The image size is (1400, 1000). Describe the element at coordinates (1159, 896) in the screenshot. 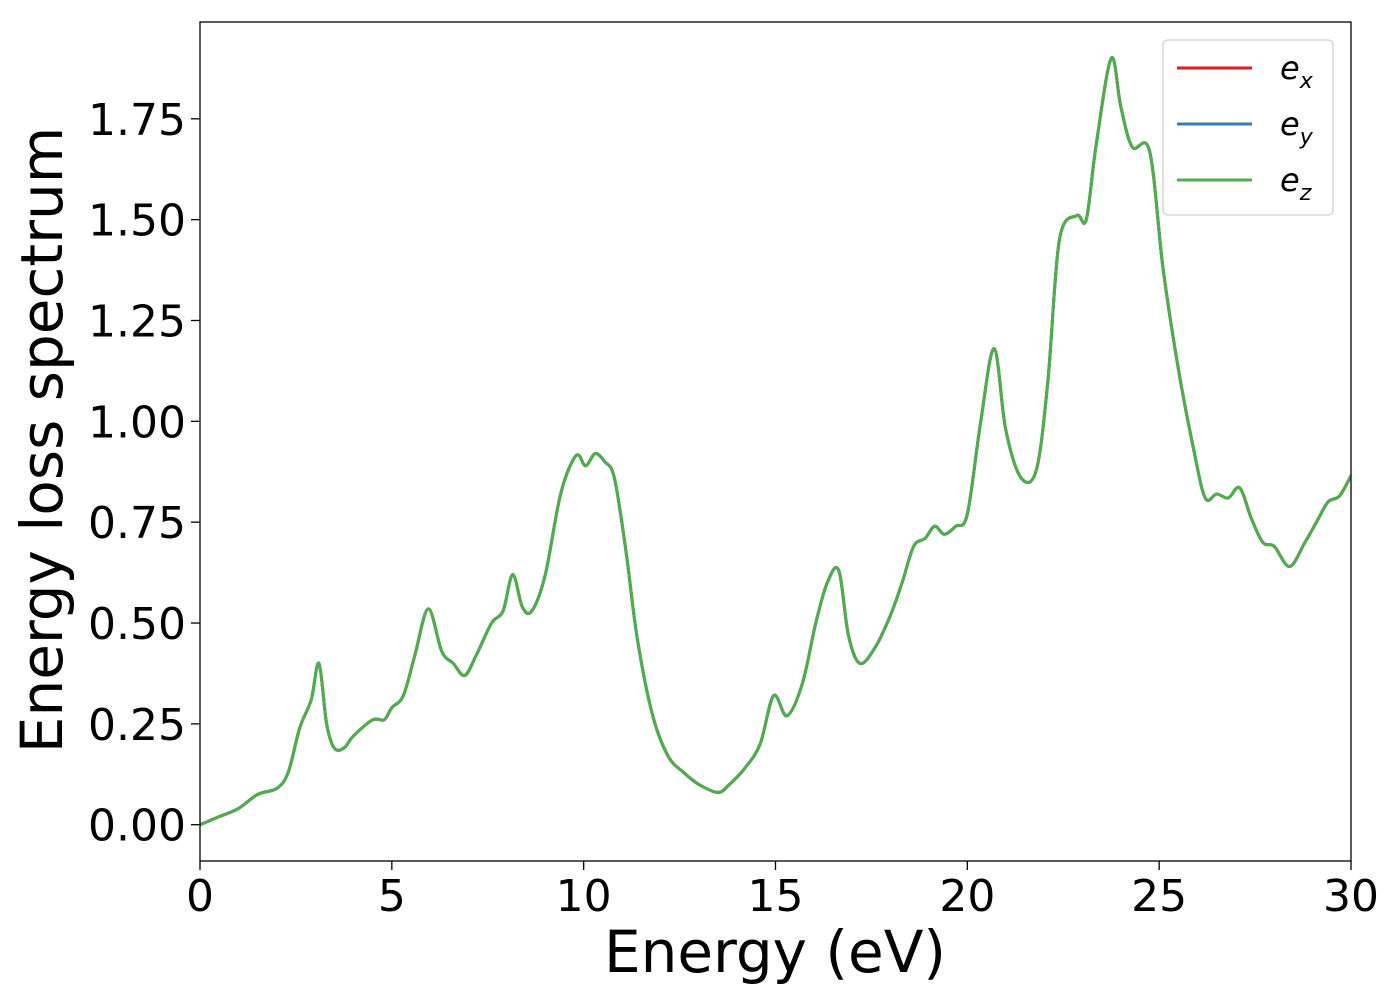

I see `x-tick-label: 25` at that location.